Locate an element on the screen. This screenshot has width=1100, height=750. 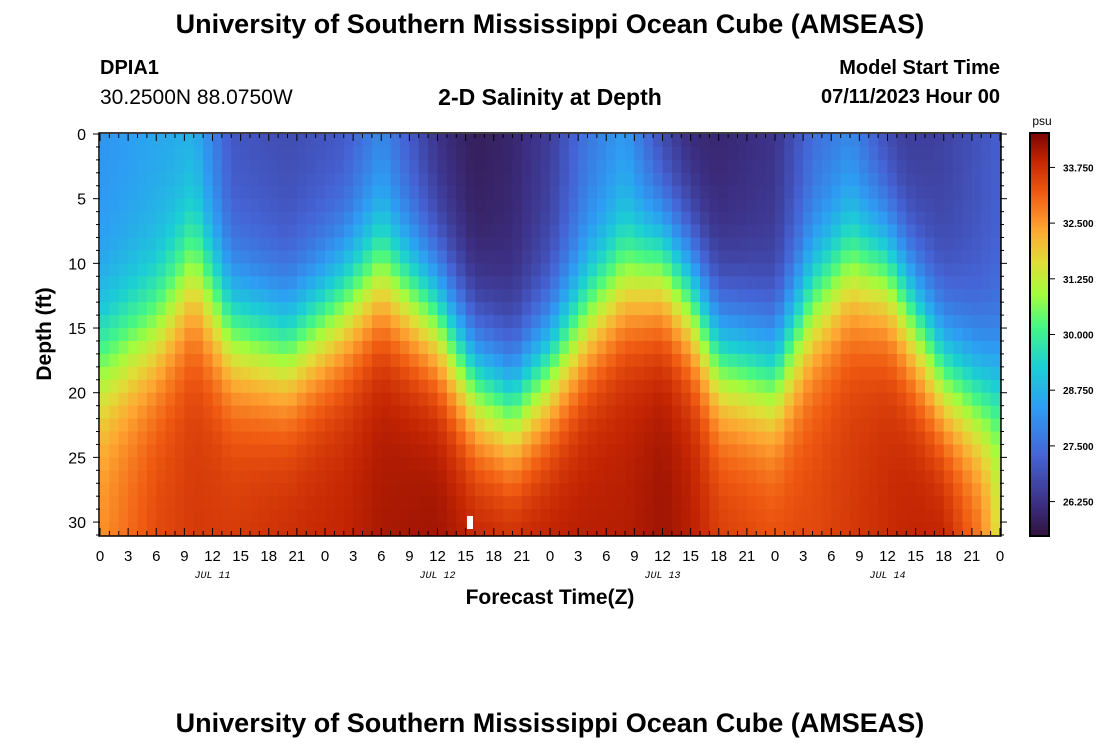
model-start-value: 07/11/2023 Hour 00 is located at coordinates (910, 97).